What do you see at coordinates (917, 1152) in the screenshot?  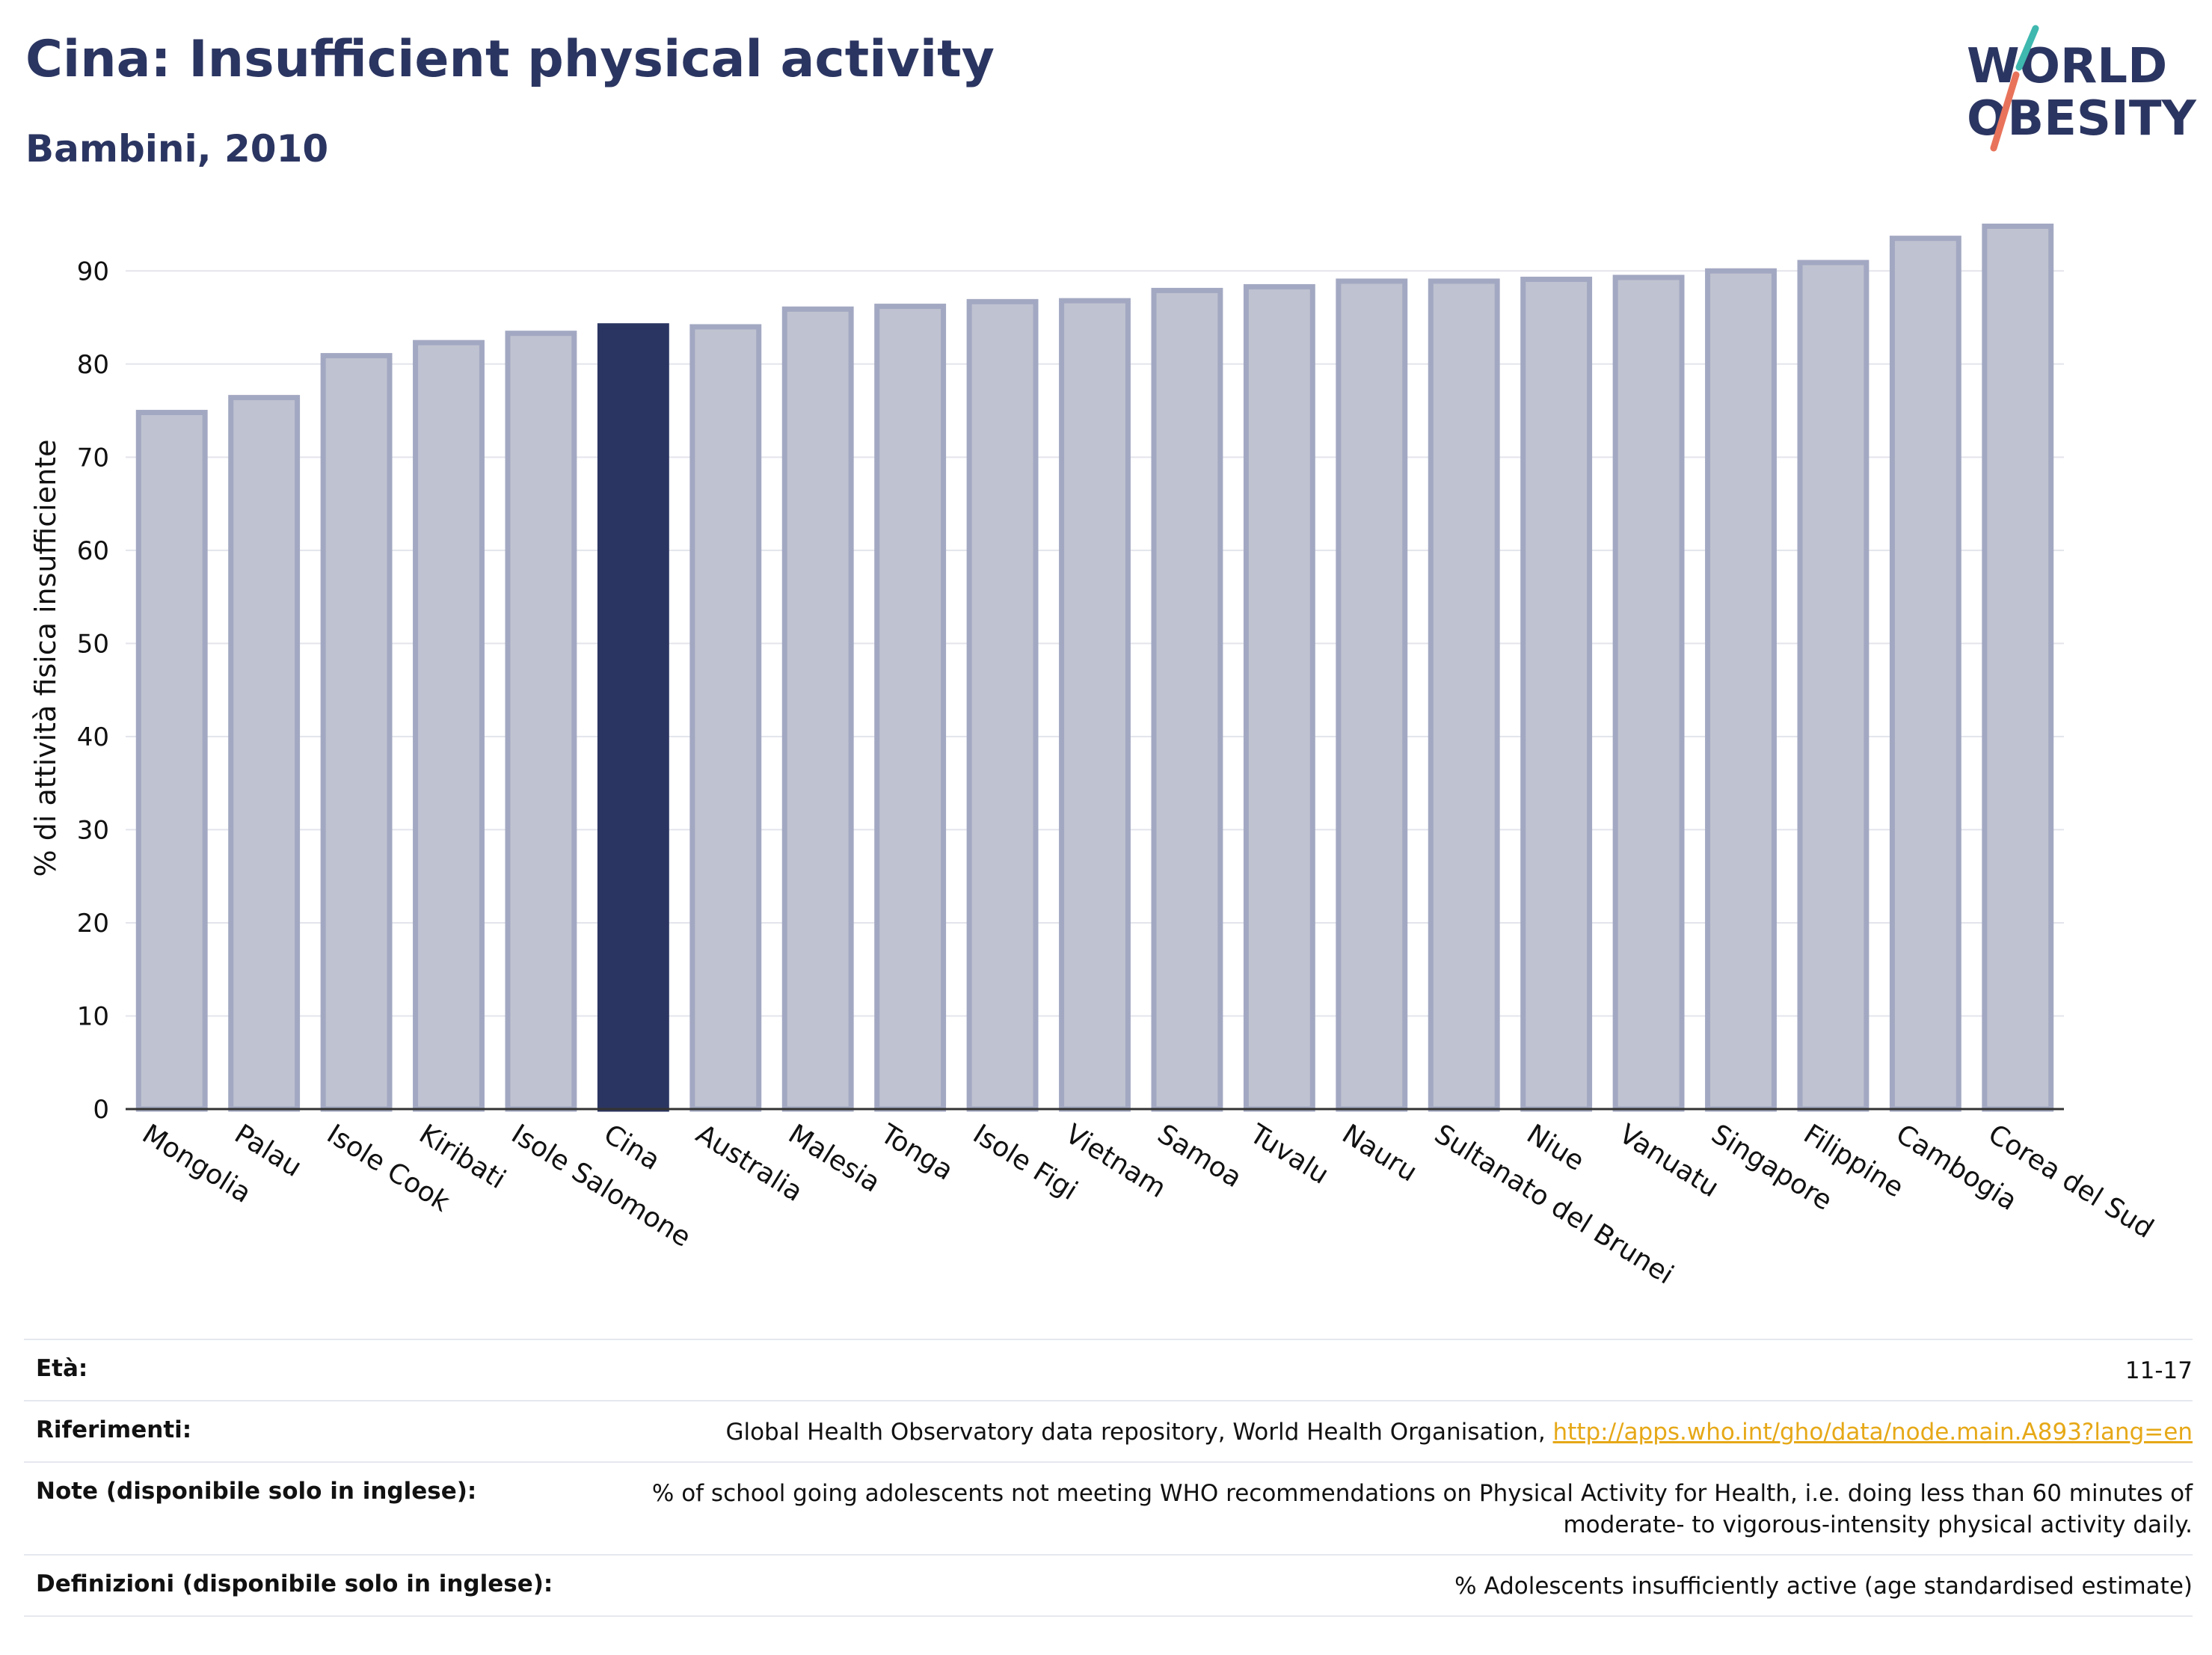 I see `x-tick-label: Tonga` at bounding box center [917, 1152].